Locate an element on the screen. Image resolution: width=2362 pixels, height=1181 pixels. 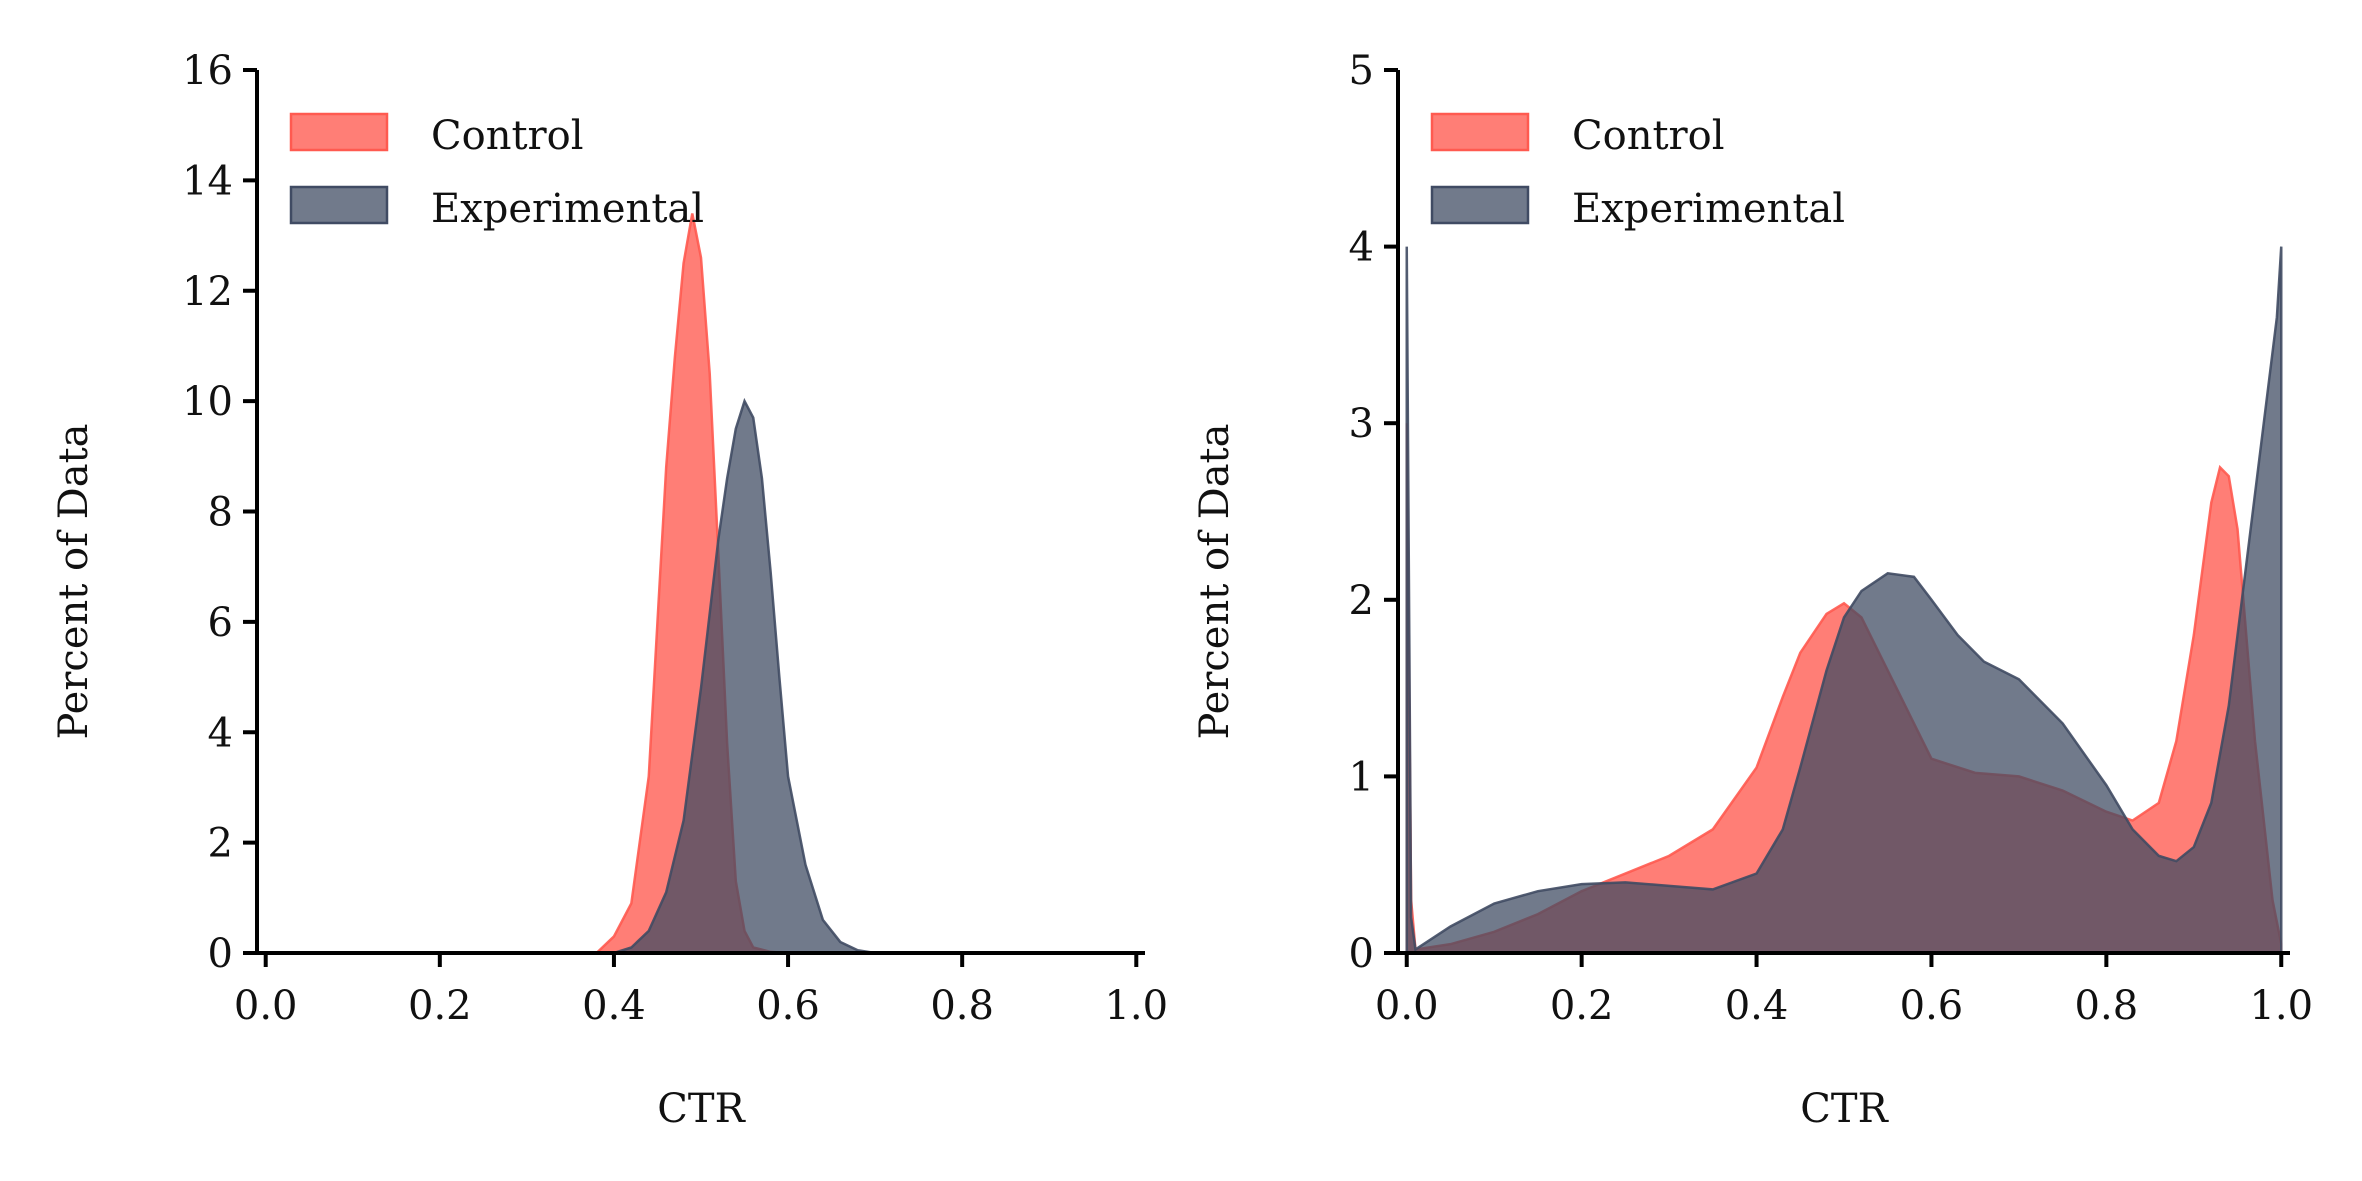
right-x-tick-label: 0.8 is located at coordinates (2107, 1006).